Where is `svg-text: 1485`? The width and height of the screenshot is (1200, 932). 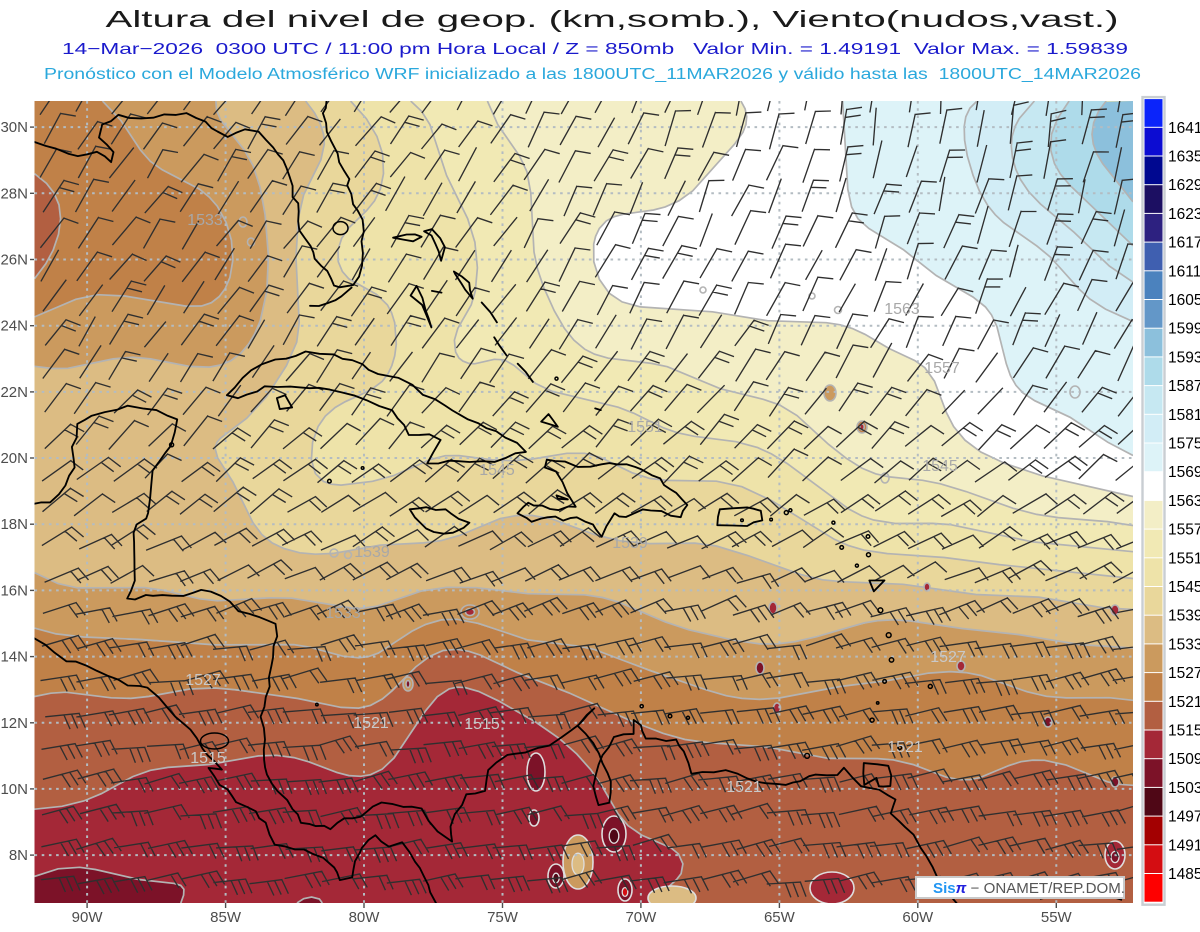
svg-text: 1485 is located at coordinates (1184, 874).